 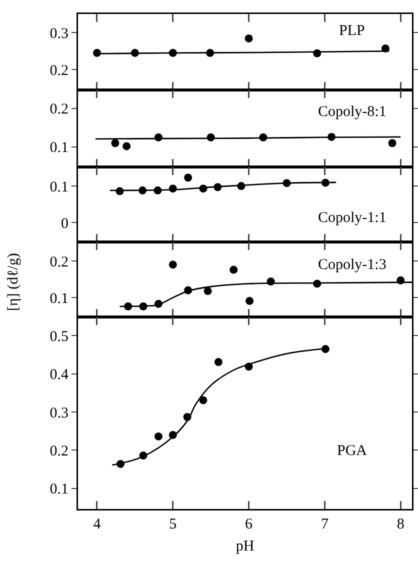 What do you see at coordinates (245, 546) in the screenshot?
I see `x-axis-title: pH` at bounding box center [245, 546].